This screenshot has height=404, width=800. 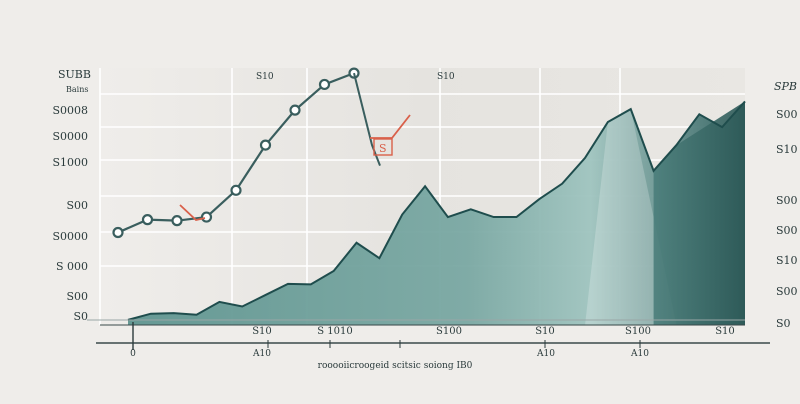 I want to click on annotation-stroke-left, so click(x=192, y=212).